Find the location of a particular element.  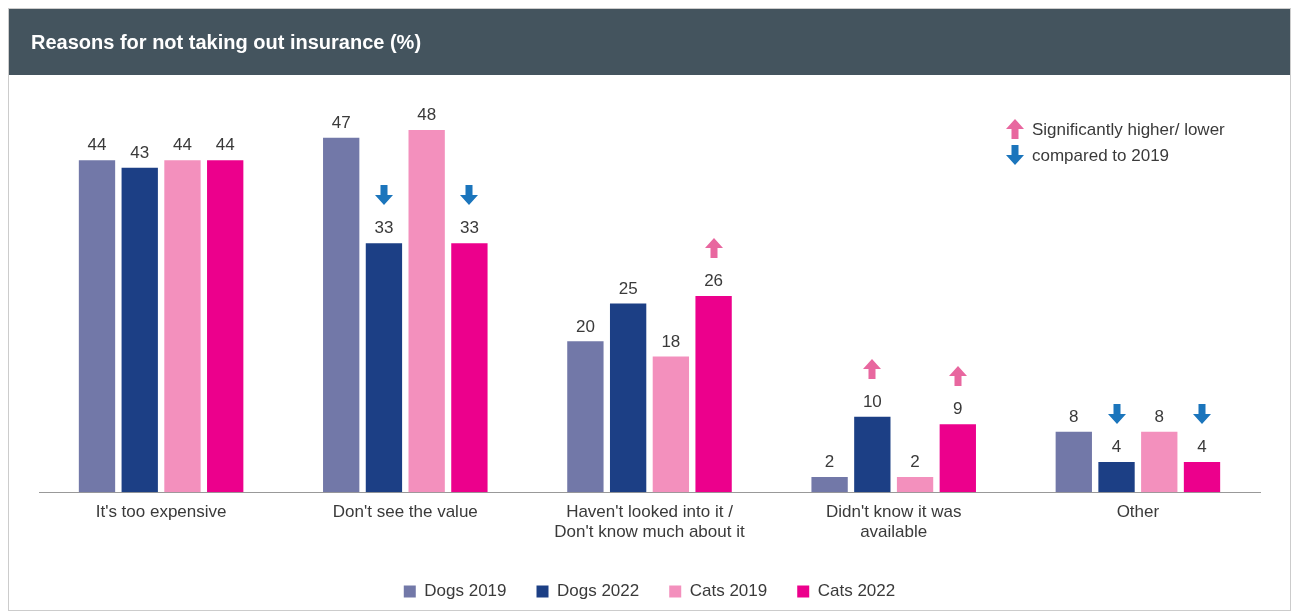

x-tick-label: Other is located at coordinates (1138, 512).